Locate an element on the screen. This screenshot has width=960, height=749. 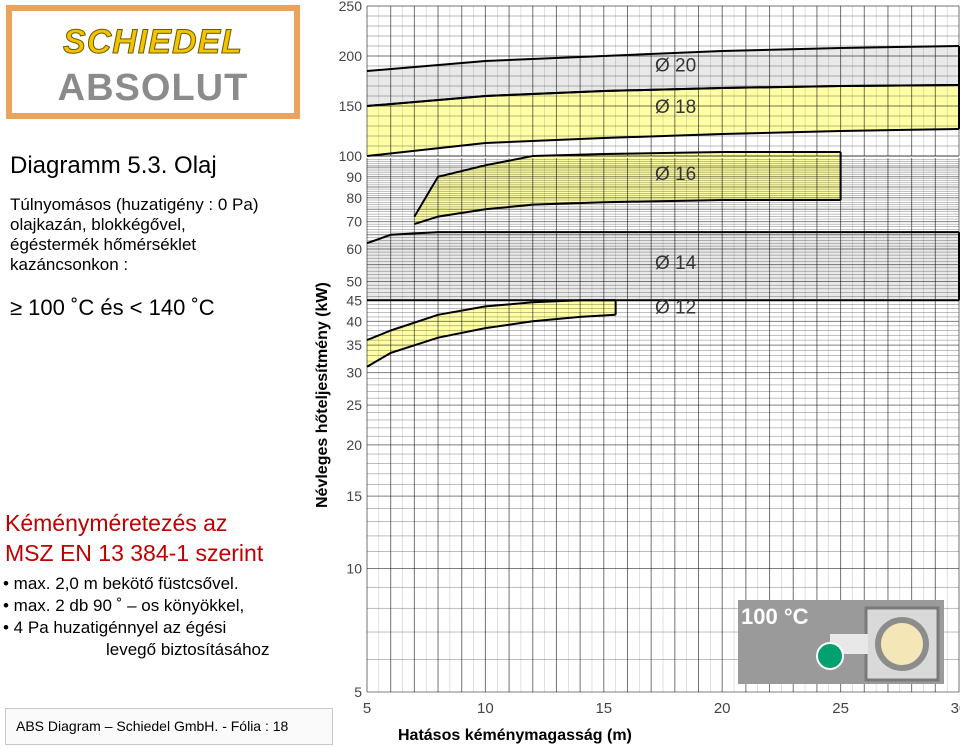
condition-item: • 4 Pa huzatigénnyel az égési is located at coordinates (115, 627).